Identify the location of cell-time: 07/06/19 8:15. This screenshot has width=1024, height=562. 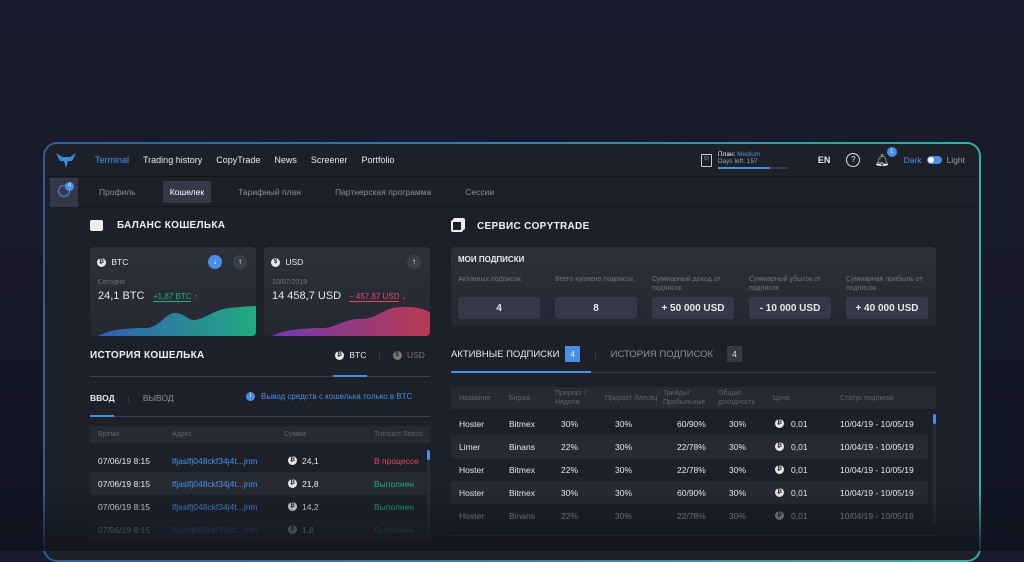
(124, 483).